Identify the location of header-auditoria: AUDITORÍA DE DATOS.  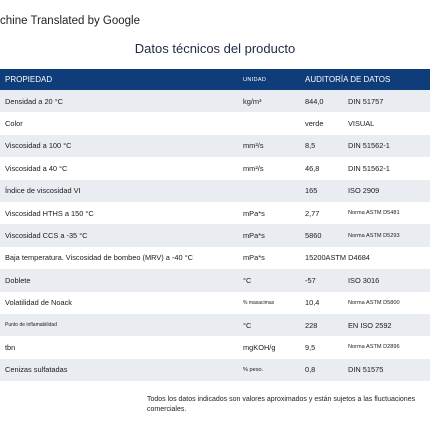
(348, 79).